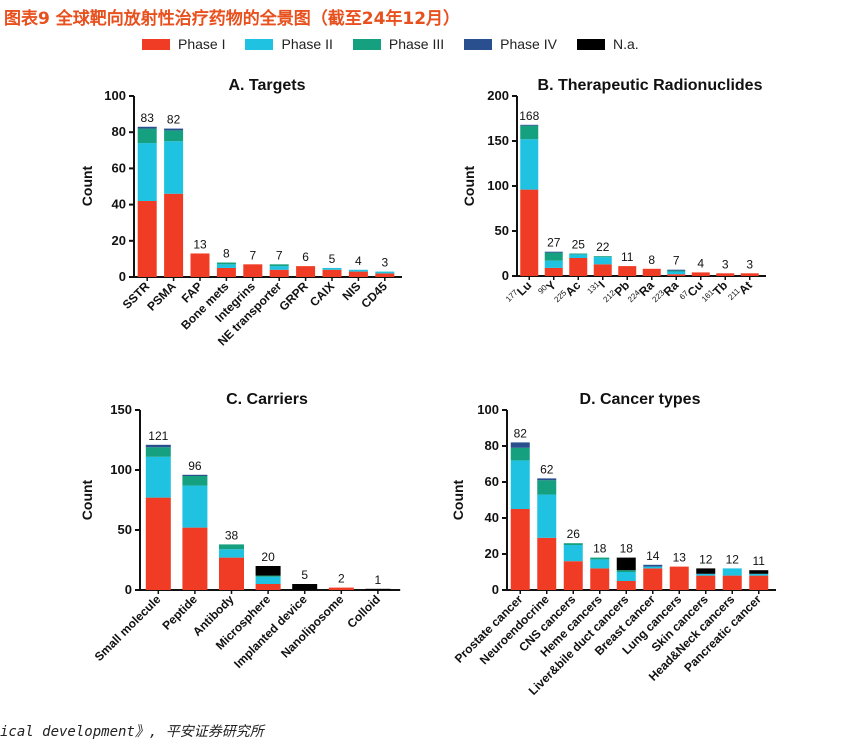  What do you see at coordinates (732, 572) in the screenshot?
I see `bar-segment-head-and-neck-cancers-phase-ii` at bounding box center [732, 572].